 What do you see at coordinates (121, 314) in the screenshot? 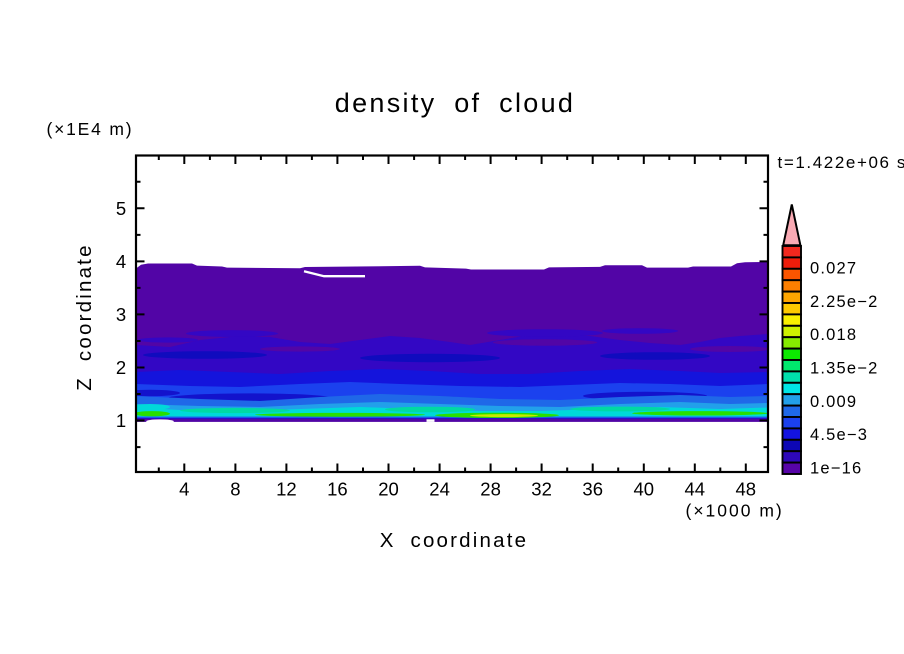
I see `svg-text: 3` at bounding box center [121, 314].